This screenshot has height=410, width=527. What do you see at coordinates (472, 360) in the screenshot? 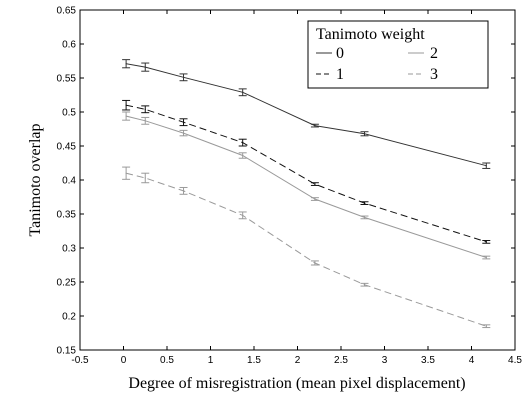
I see `x-tick-label: 4` at bounding box center [472, 360].